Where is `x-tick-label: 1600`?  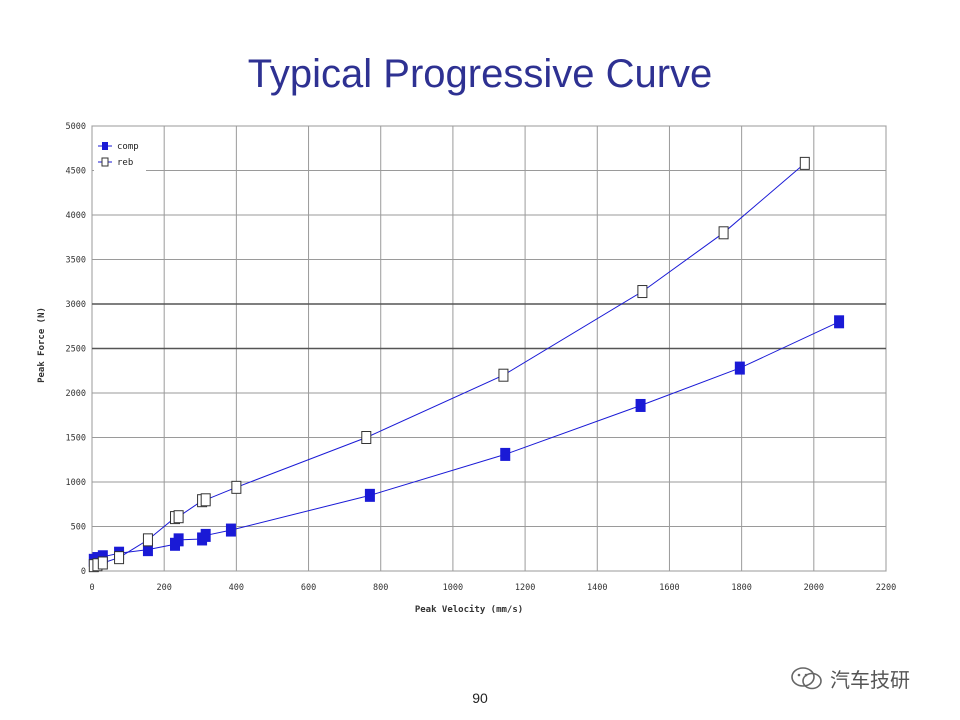 x-tick-label: 1600 is located at coordinates (669, 588).